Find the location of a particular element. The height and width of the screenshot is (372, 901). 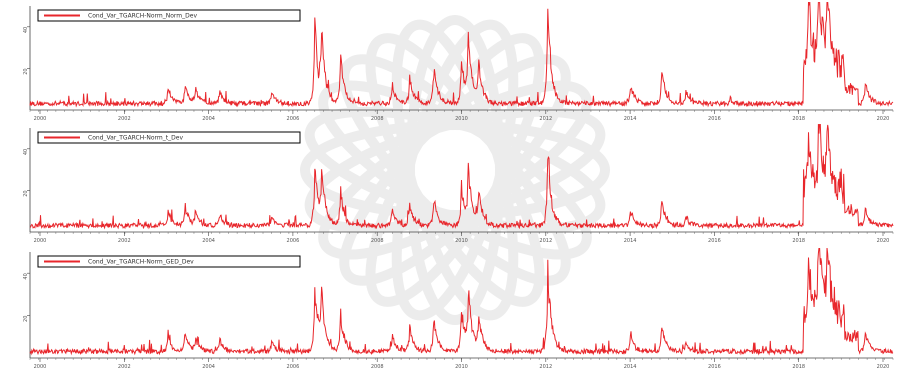

legend: Cond_Var_TGARCH-Norm_GED_Dev is located at coordinates (169, 261).